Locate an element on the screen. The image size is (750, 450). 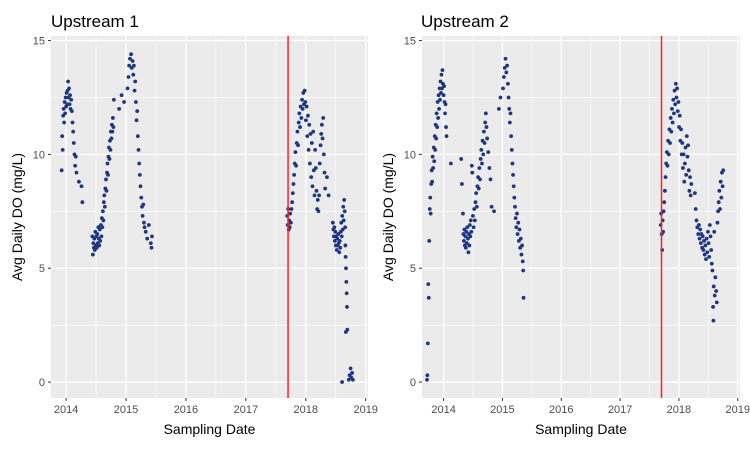
y-tick-label: 15 is located at coordinates (39, 42).